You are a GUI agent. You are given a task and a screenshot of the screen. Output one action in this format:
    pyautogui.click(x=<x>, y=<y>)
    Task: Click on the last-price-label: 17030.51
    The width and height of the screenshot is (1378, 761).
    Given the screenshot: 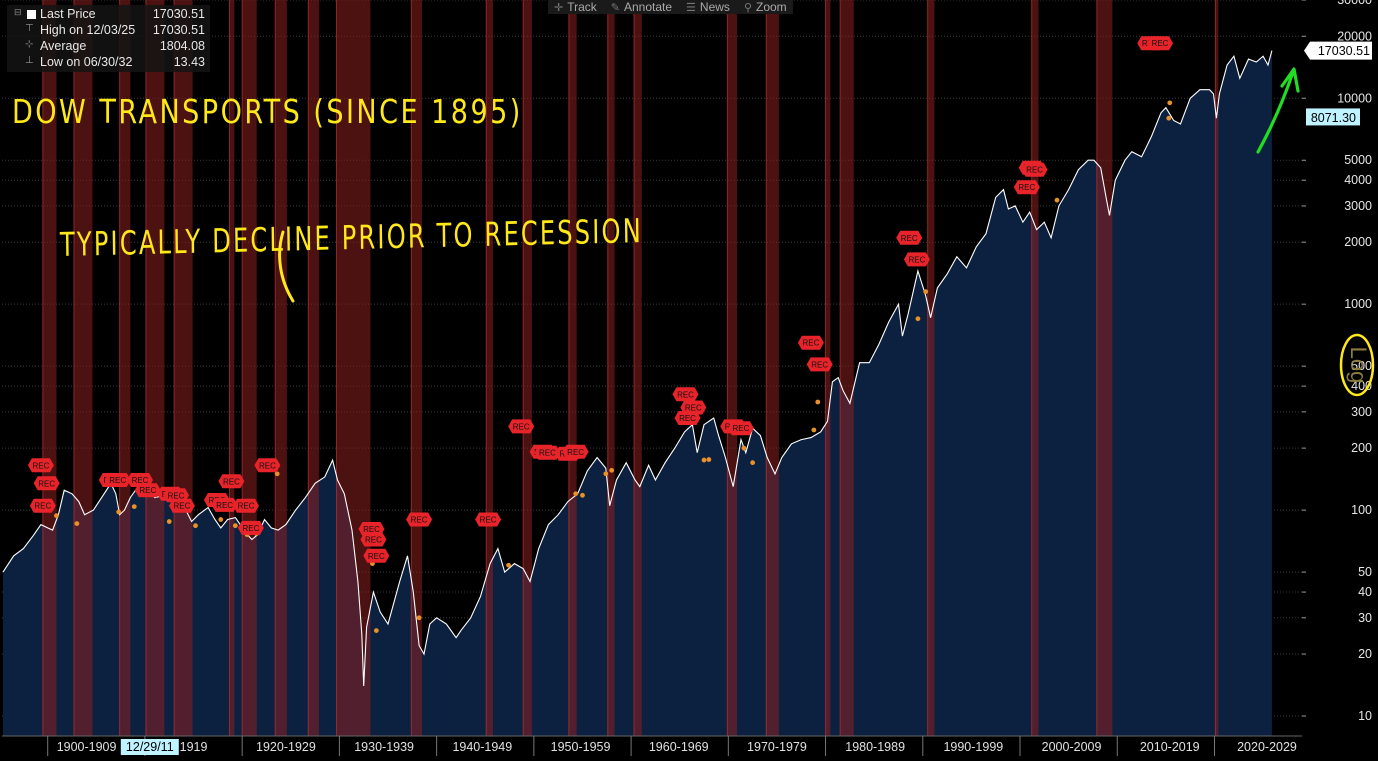 What is the action you would take?
    pyautogui.click(x=1344, y=51)
    